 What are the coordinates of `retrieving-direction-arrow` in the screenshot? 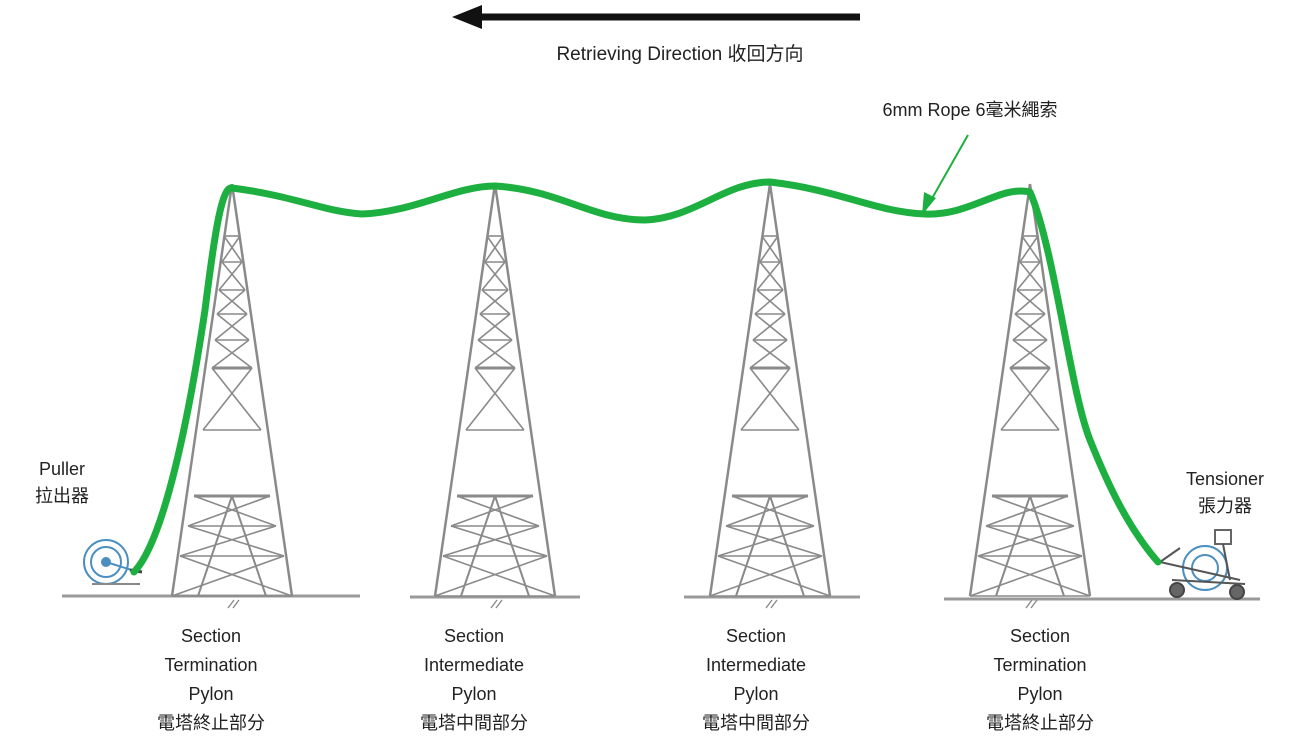 It's located at (656, 17).